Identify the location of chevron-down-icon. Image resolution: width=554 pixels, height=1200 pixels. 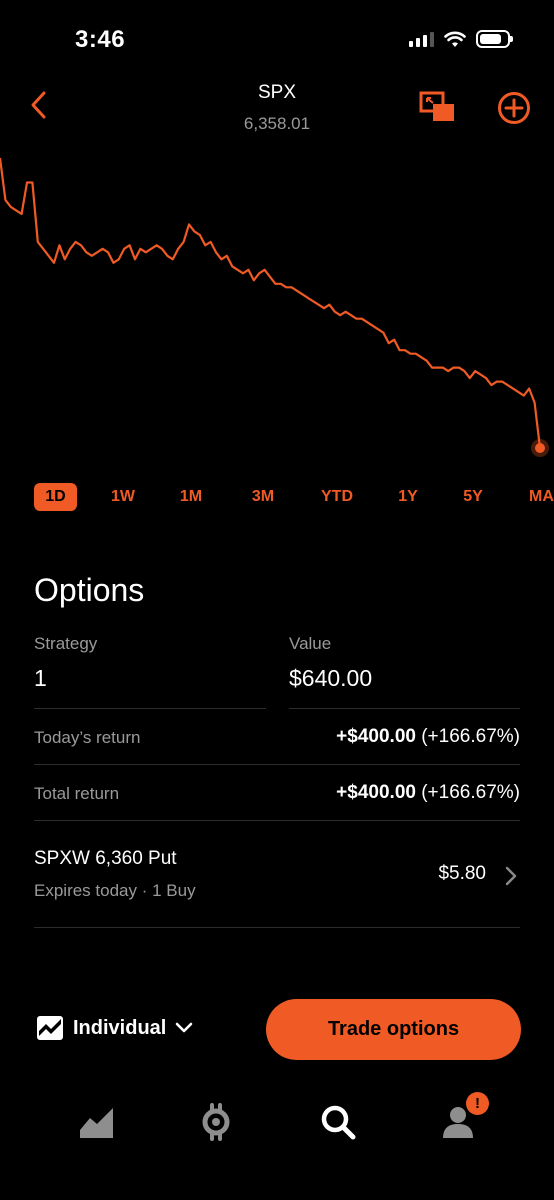
(184, 1027).